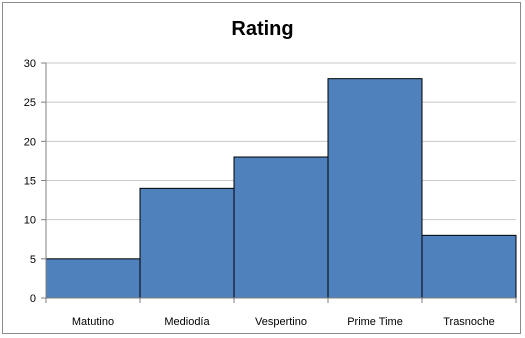  I want to click on chart-title: Rating, so click(262, 29).